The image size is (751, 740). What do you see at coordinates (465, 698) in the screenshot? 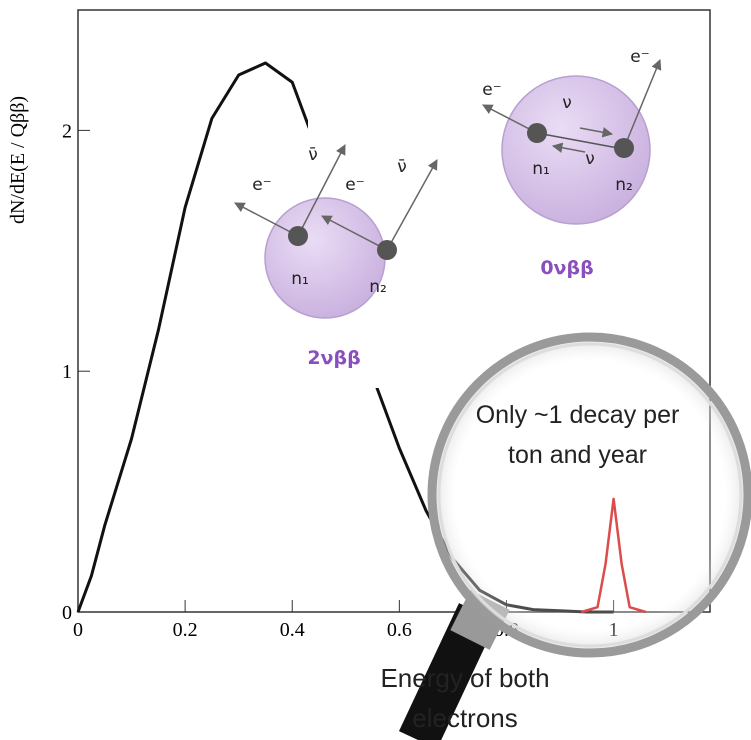
I see `x-axis-label: Energy of both electrons` at bounding box center [465, 698].